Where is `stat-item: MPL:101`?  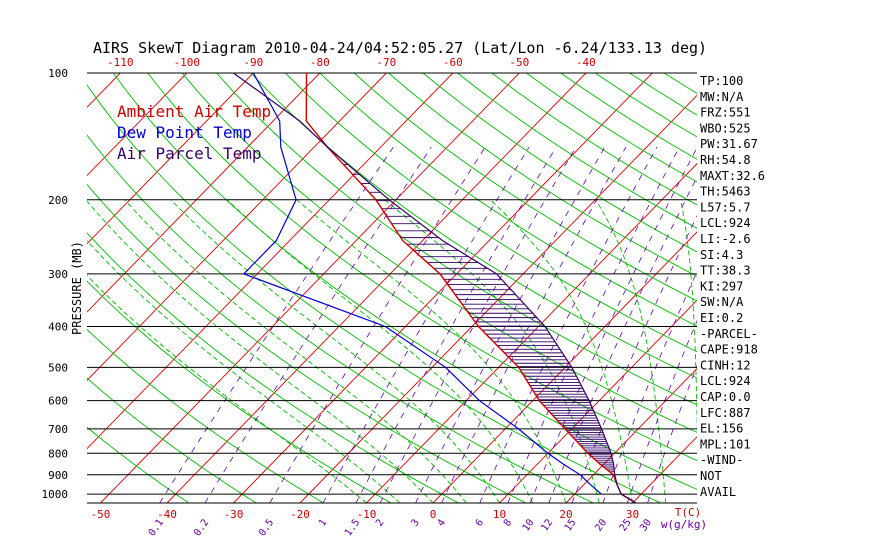
stat-item: MPL:101 is located at coordinates (725, 444).